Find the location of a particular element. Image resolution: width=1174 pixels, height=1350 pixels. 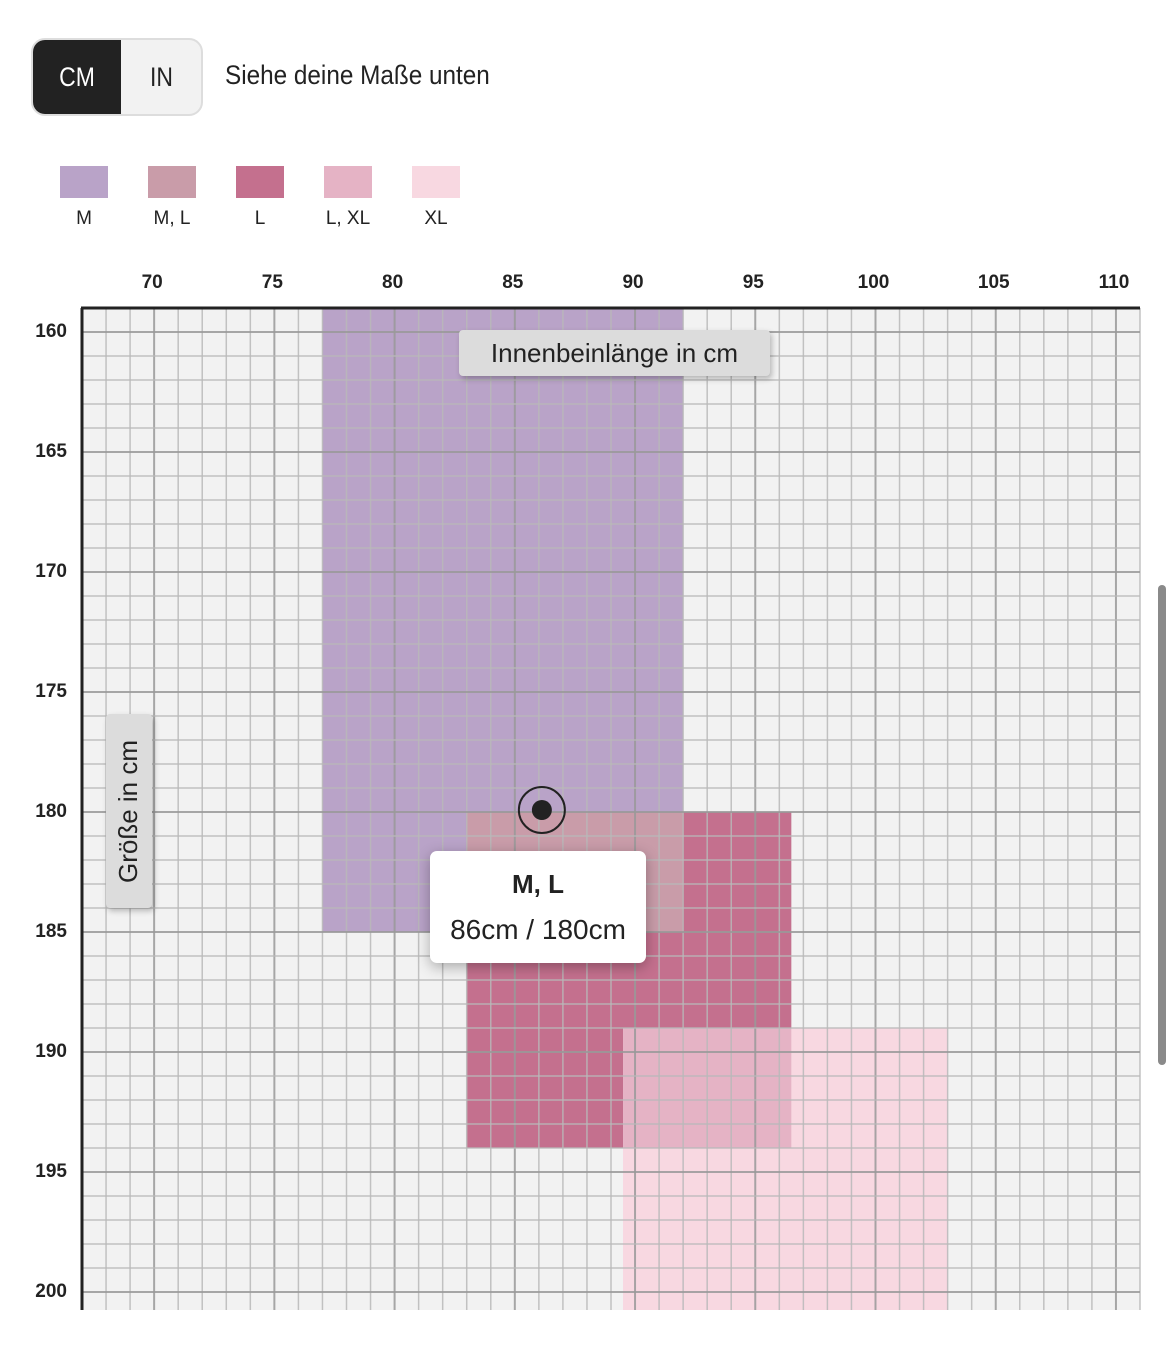

y-tick-label: 165 is located at coordinates (51, 451).